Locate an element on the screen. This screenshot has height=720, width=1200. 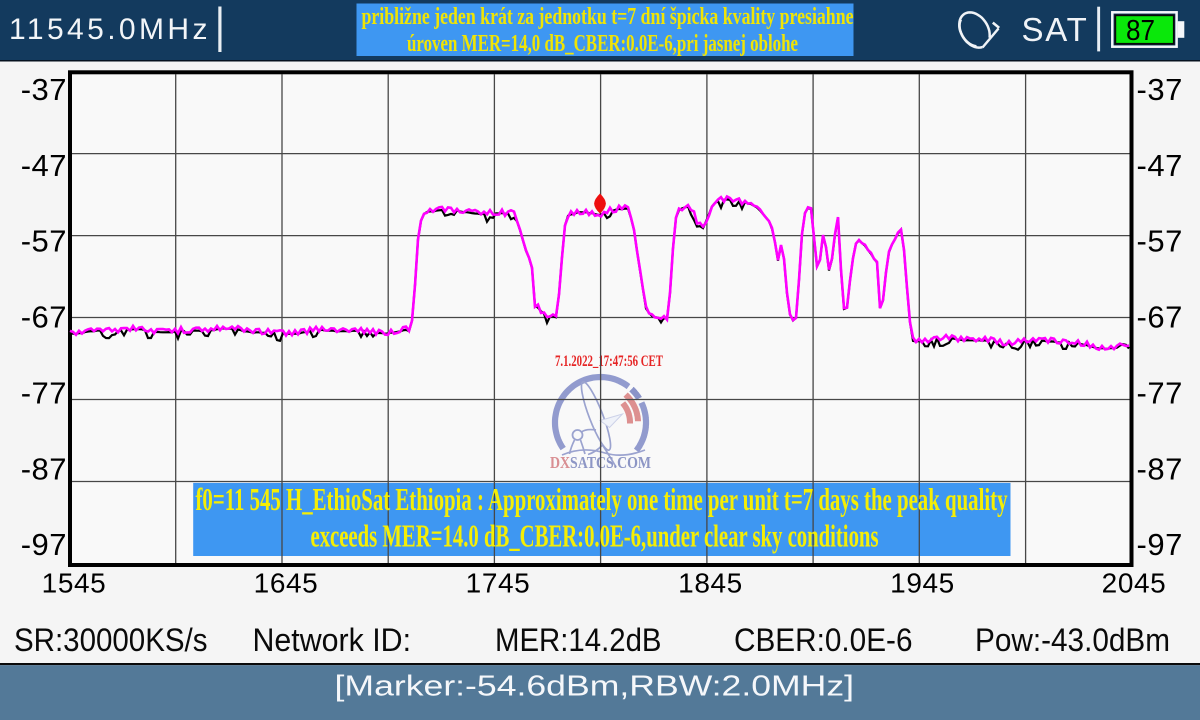
svg-text: 87 is located at coordinates (1140, 31).